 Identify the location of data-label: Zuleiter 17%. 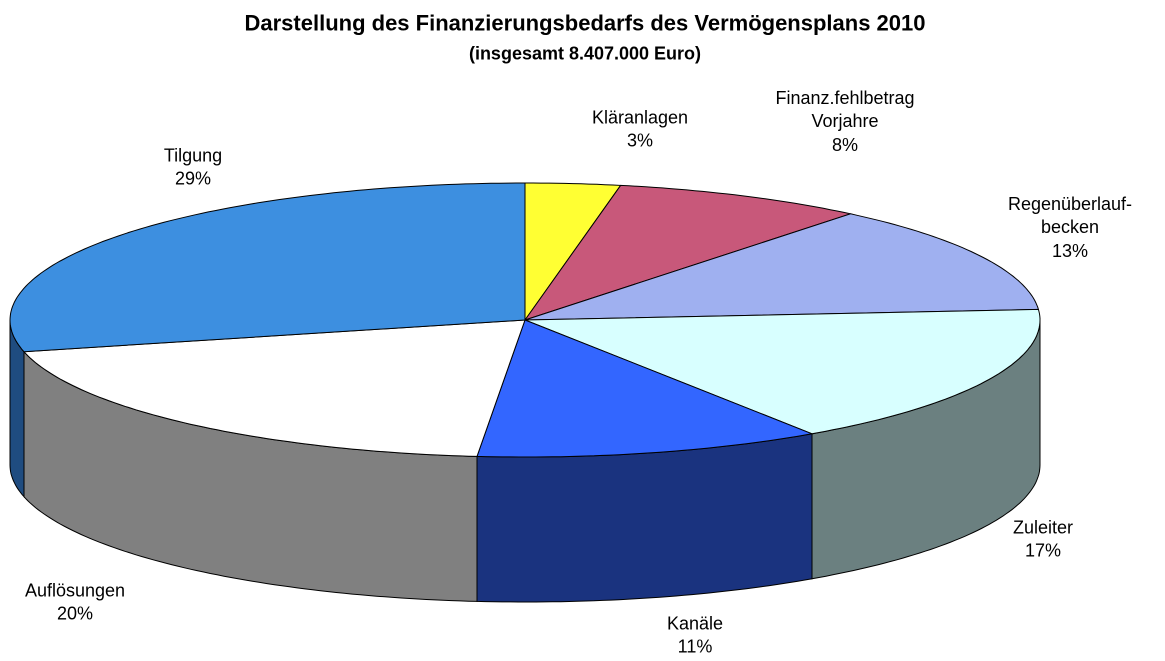
(1043, 540).